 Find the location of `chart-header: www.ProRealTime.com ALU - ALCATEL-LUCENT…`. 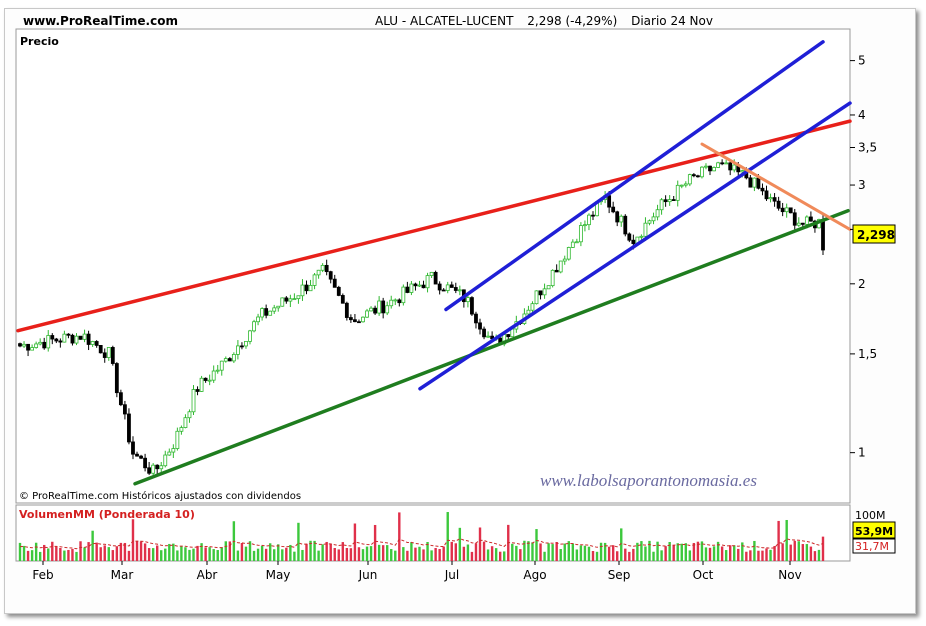

chart-header: www.ProRealTime.com ALU - ALCATEL-LUCENT… is located at coordinates (460, 19).